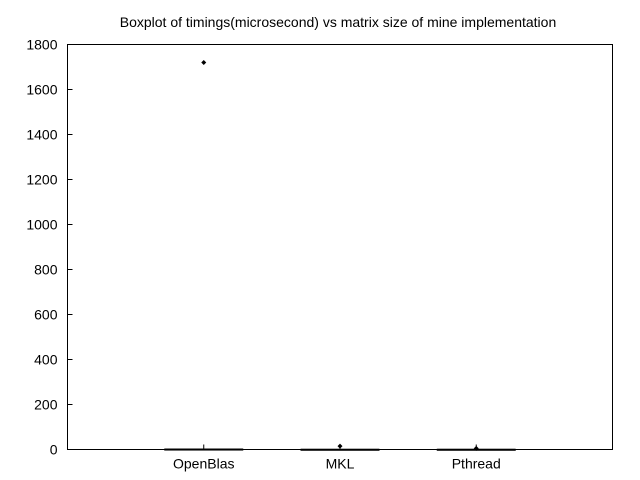 The image size is (640, 480). What do you see at coordinates (46, 315) in the screenshot?
I see `y-tick-label: 600` at bounding box center [46, 315].